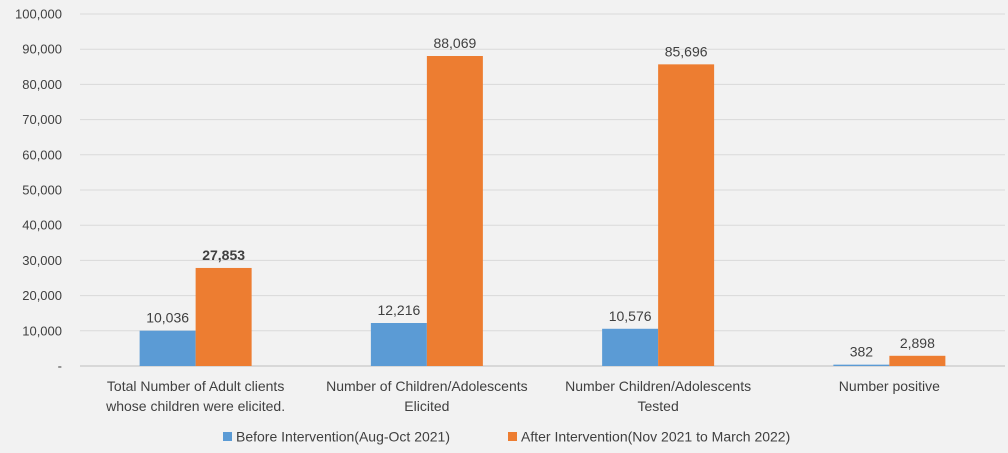  Describe the element at coordinates (42, 190) in the screenshot. I see `y-tick-label: 50,000` at that location.